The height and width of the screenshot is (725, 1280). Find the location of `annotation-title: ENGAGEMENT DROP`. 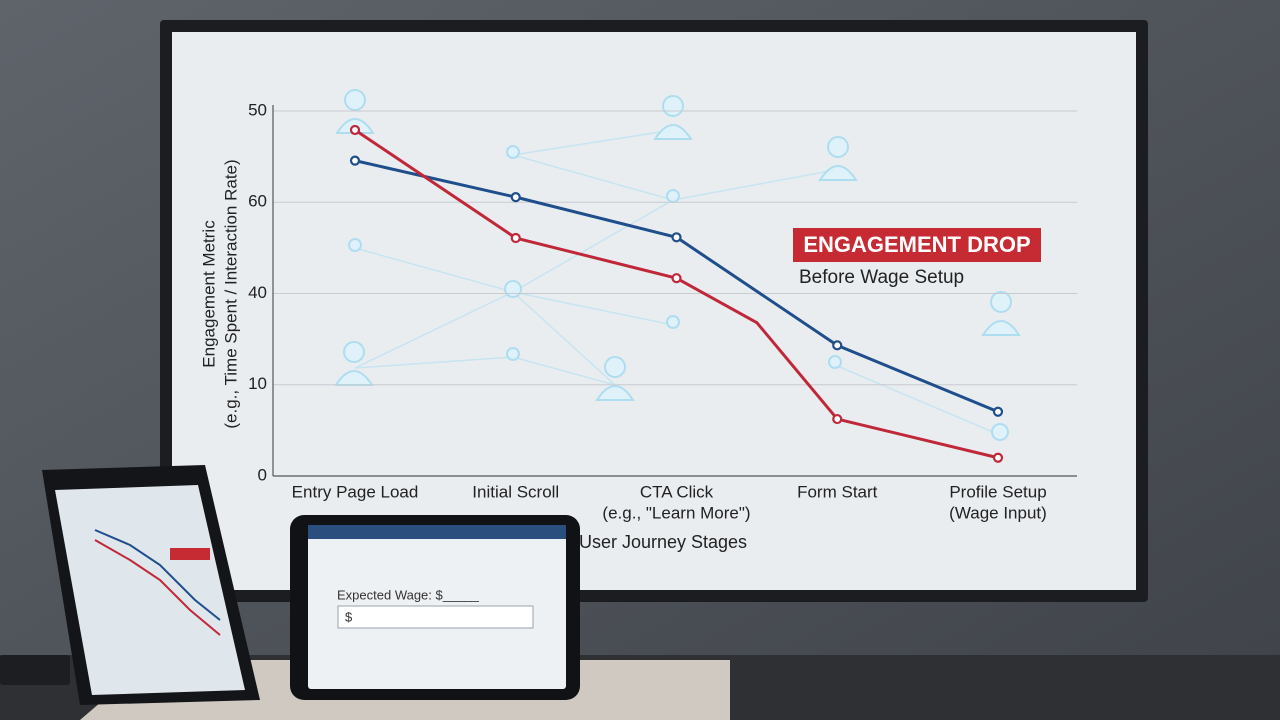

annotation-title: ENGAGEMENT DROP is located at coordinates (916, 244).